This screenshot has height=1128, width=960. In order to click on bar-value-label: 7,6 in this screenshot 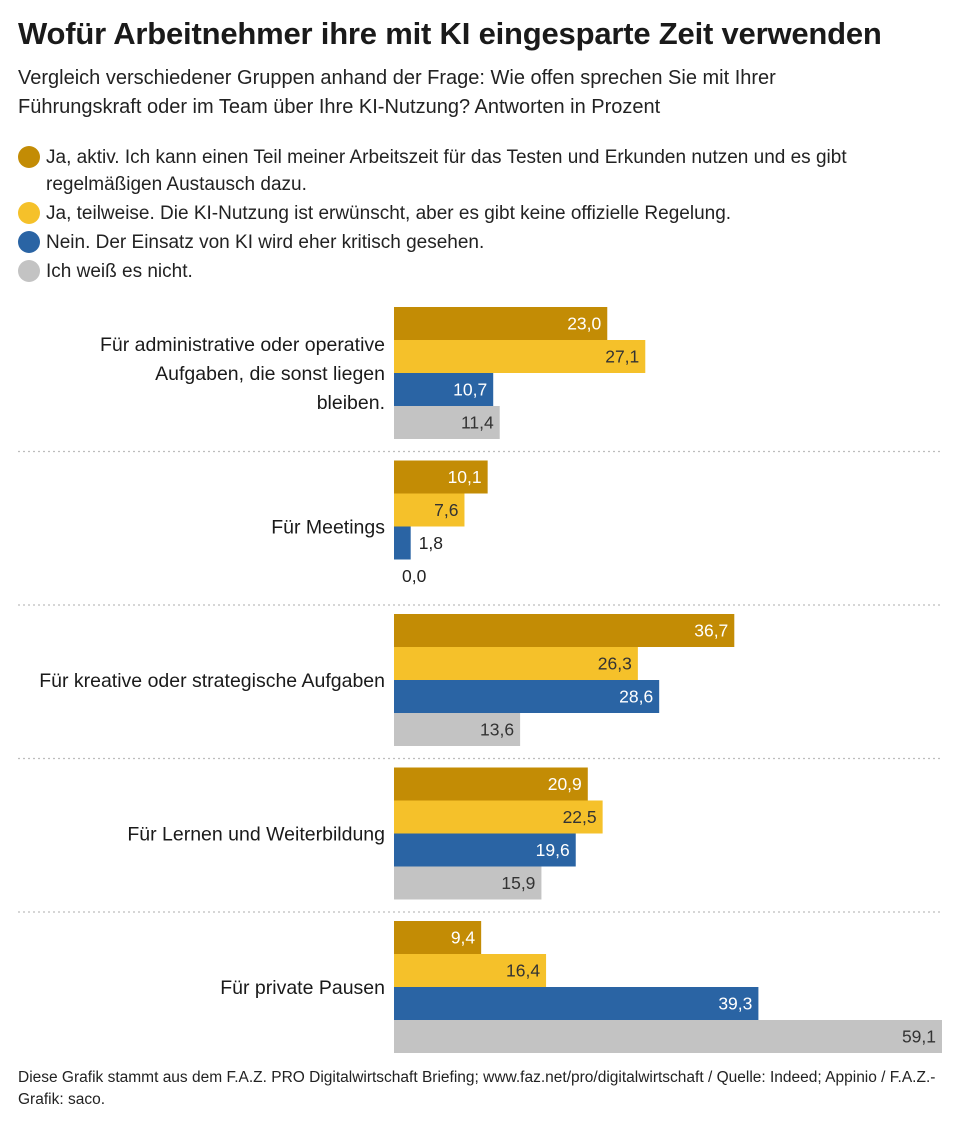, I will do `click(446, 510)`.